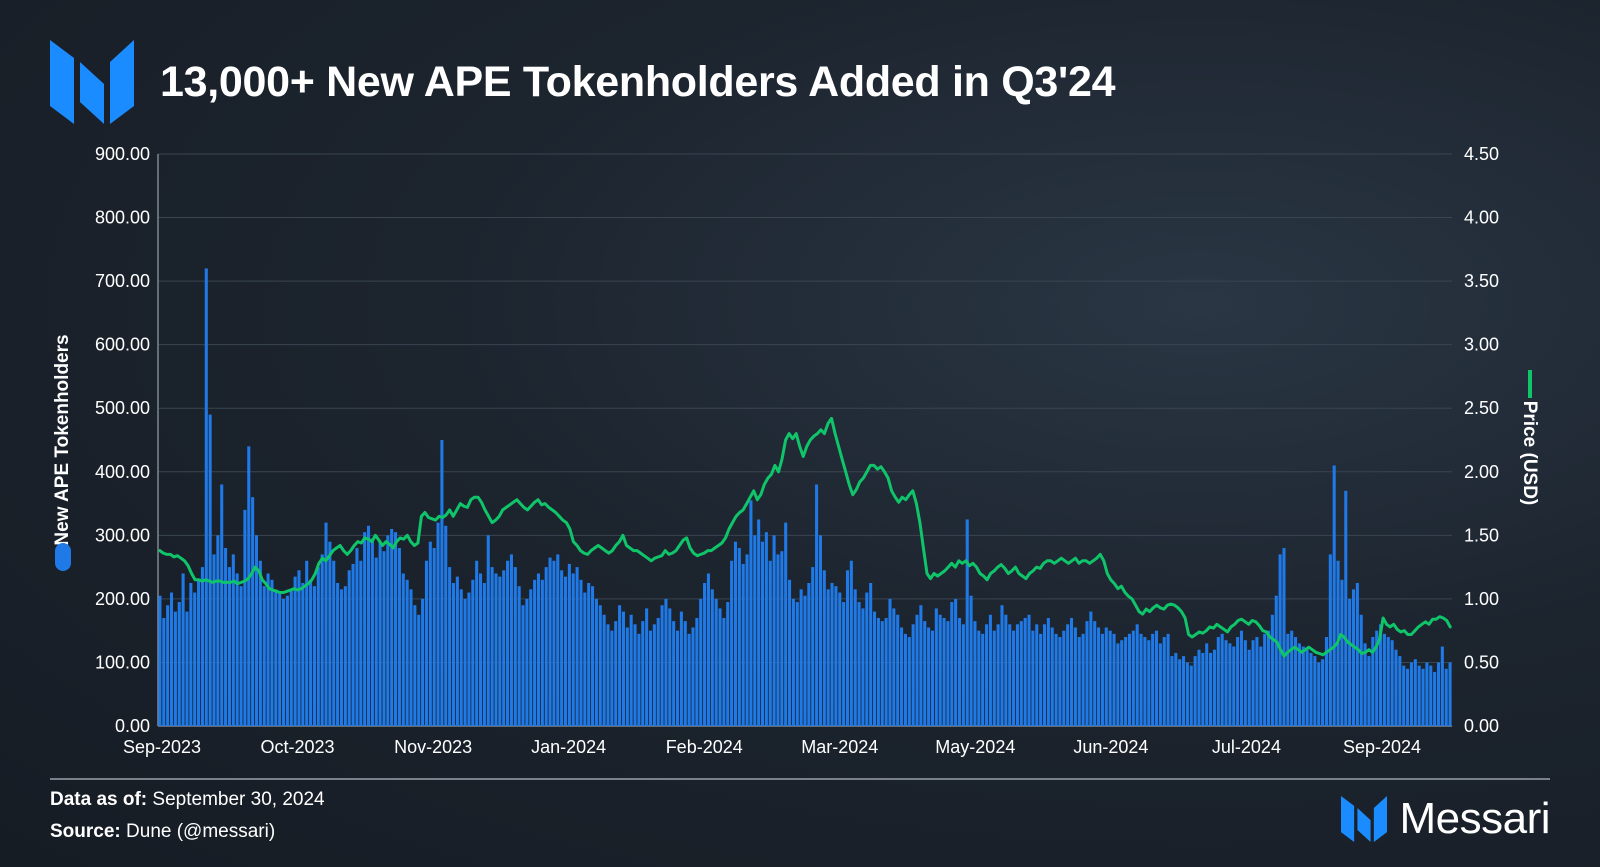  Describe the element at coordinates (162, 747) in the screenshot. I see `x-tick-label: Sep-2023` at that location.